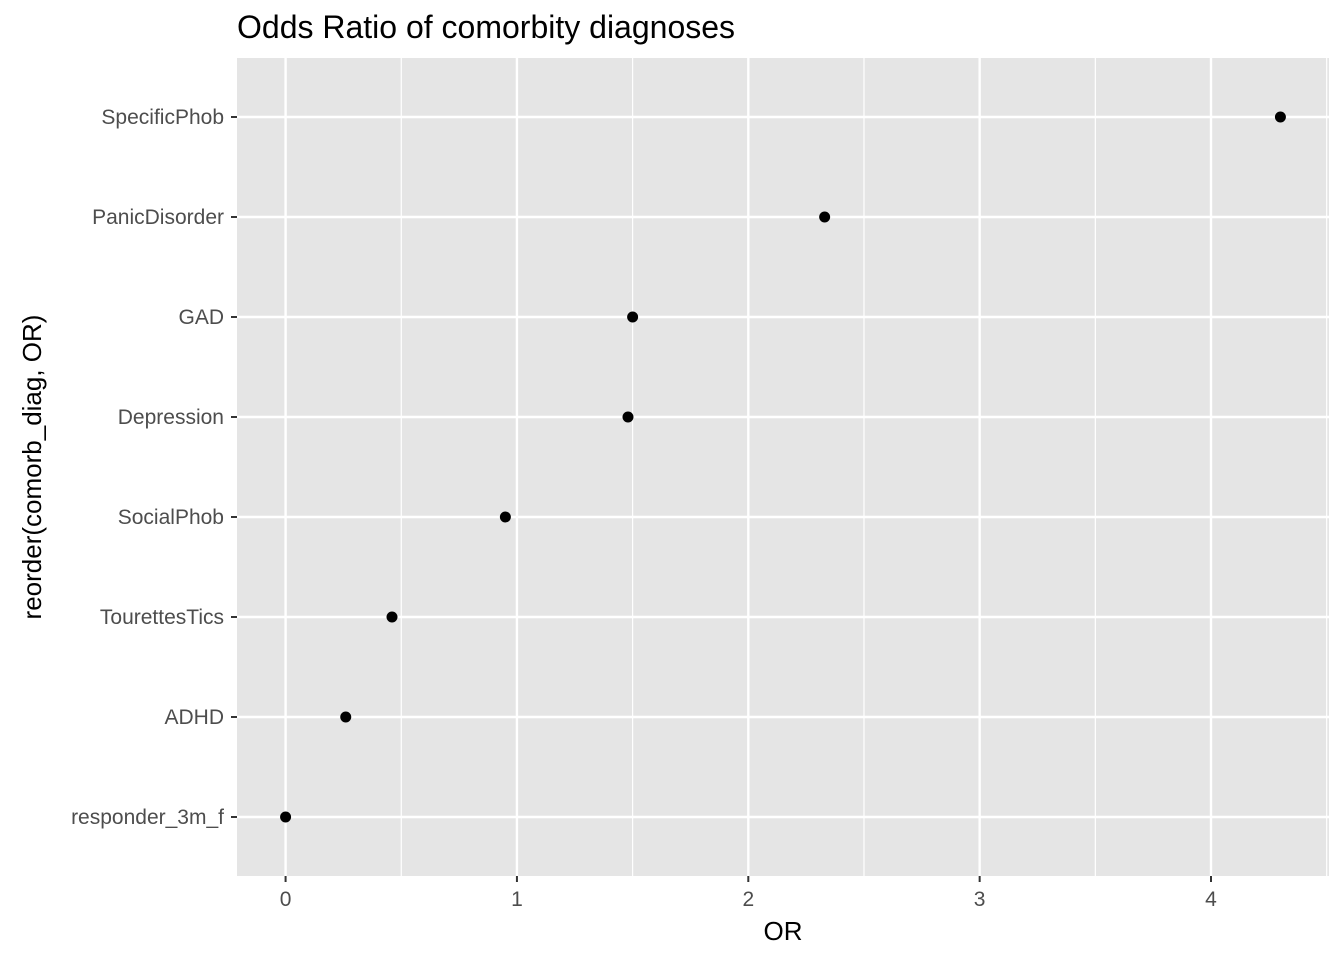  I want to click on data-point-SpecificPhob, so click(1280, 117).